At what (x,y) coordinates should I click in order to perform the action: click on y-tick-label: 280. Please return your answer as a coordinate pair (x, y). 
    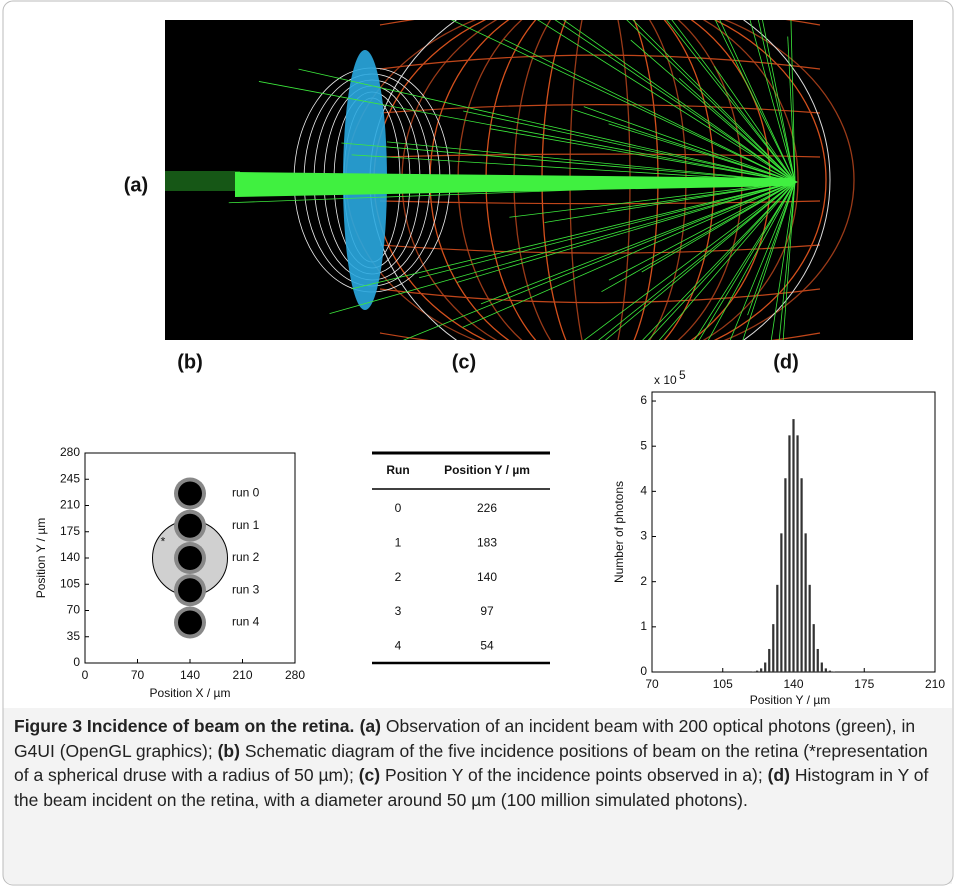
    Looking at the image, I should click on (70, 452).